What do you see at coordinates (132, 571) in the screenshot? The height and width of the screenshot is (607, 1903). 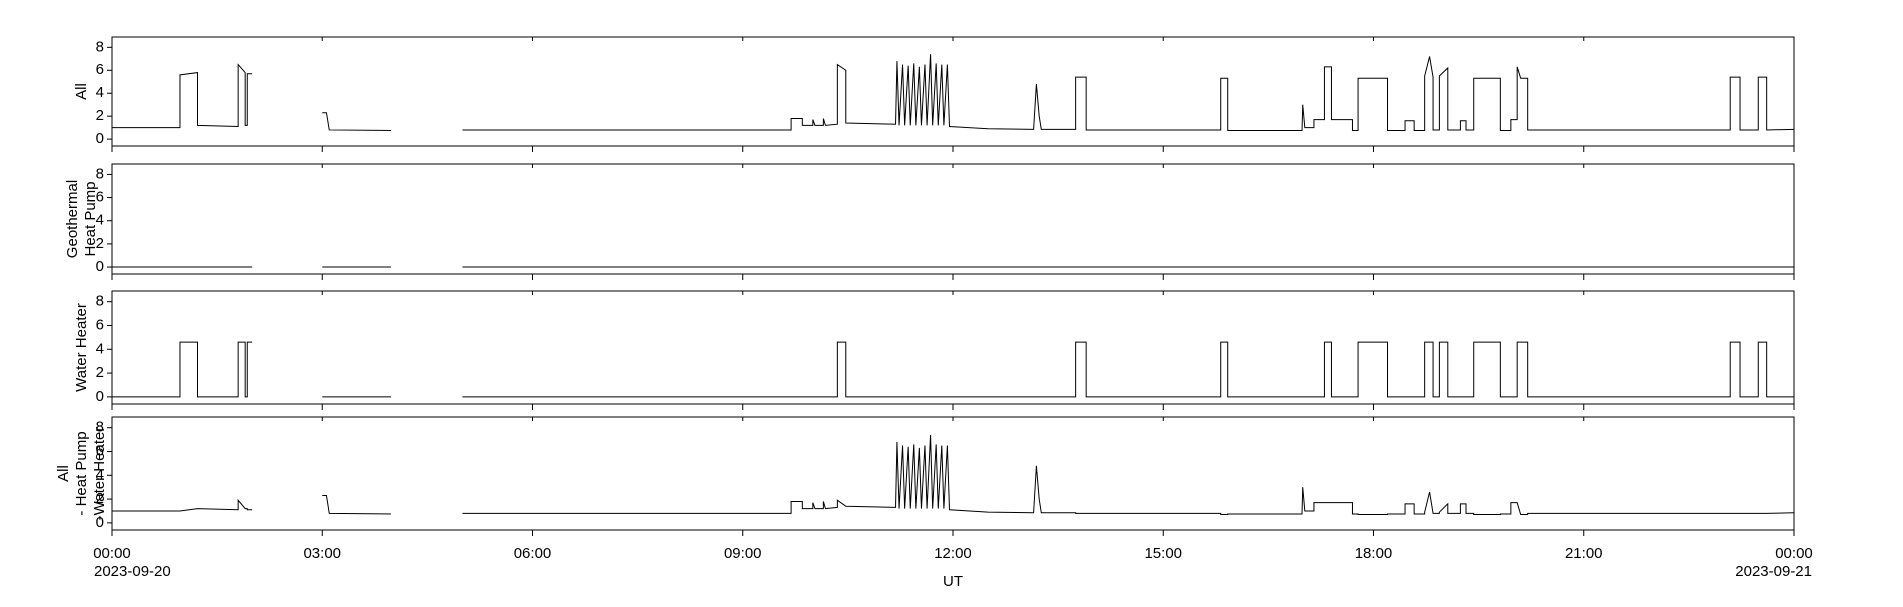 I see `x-date-label: 2023-09-20` at bounding box center [132, 571].